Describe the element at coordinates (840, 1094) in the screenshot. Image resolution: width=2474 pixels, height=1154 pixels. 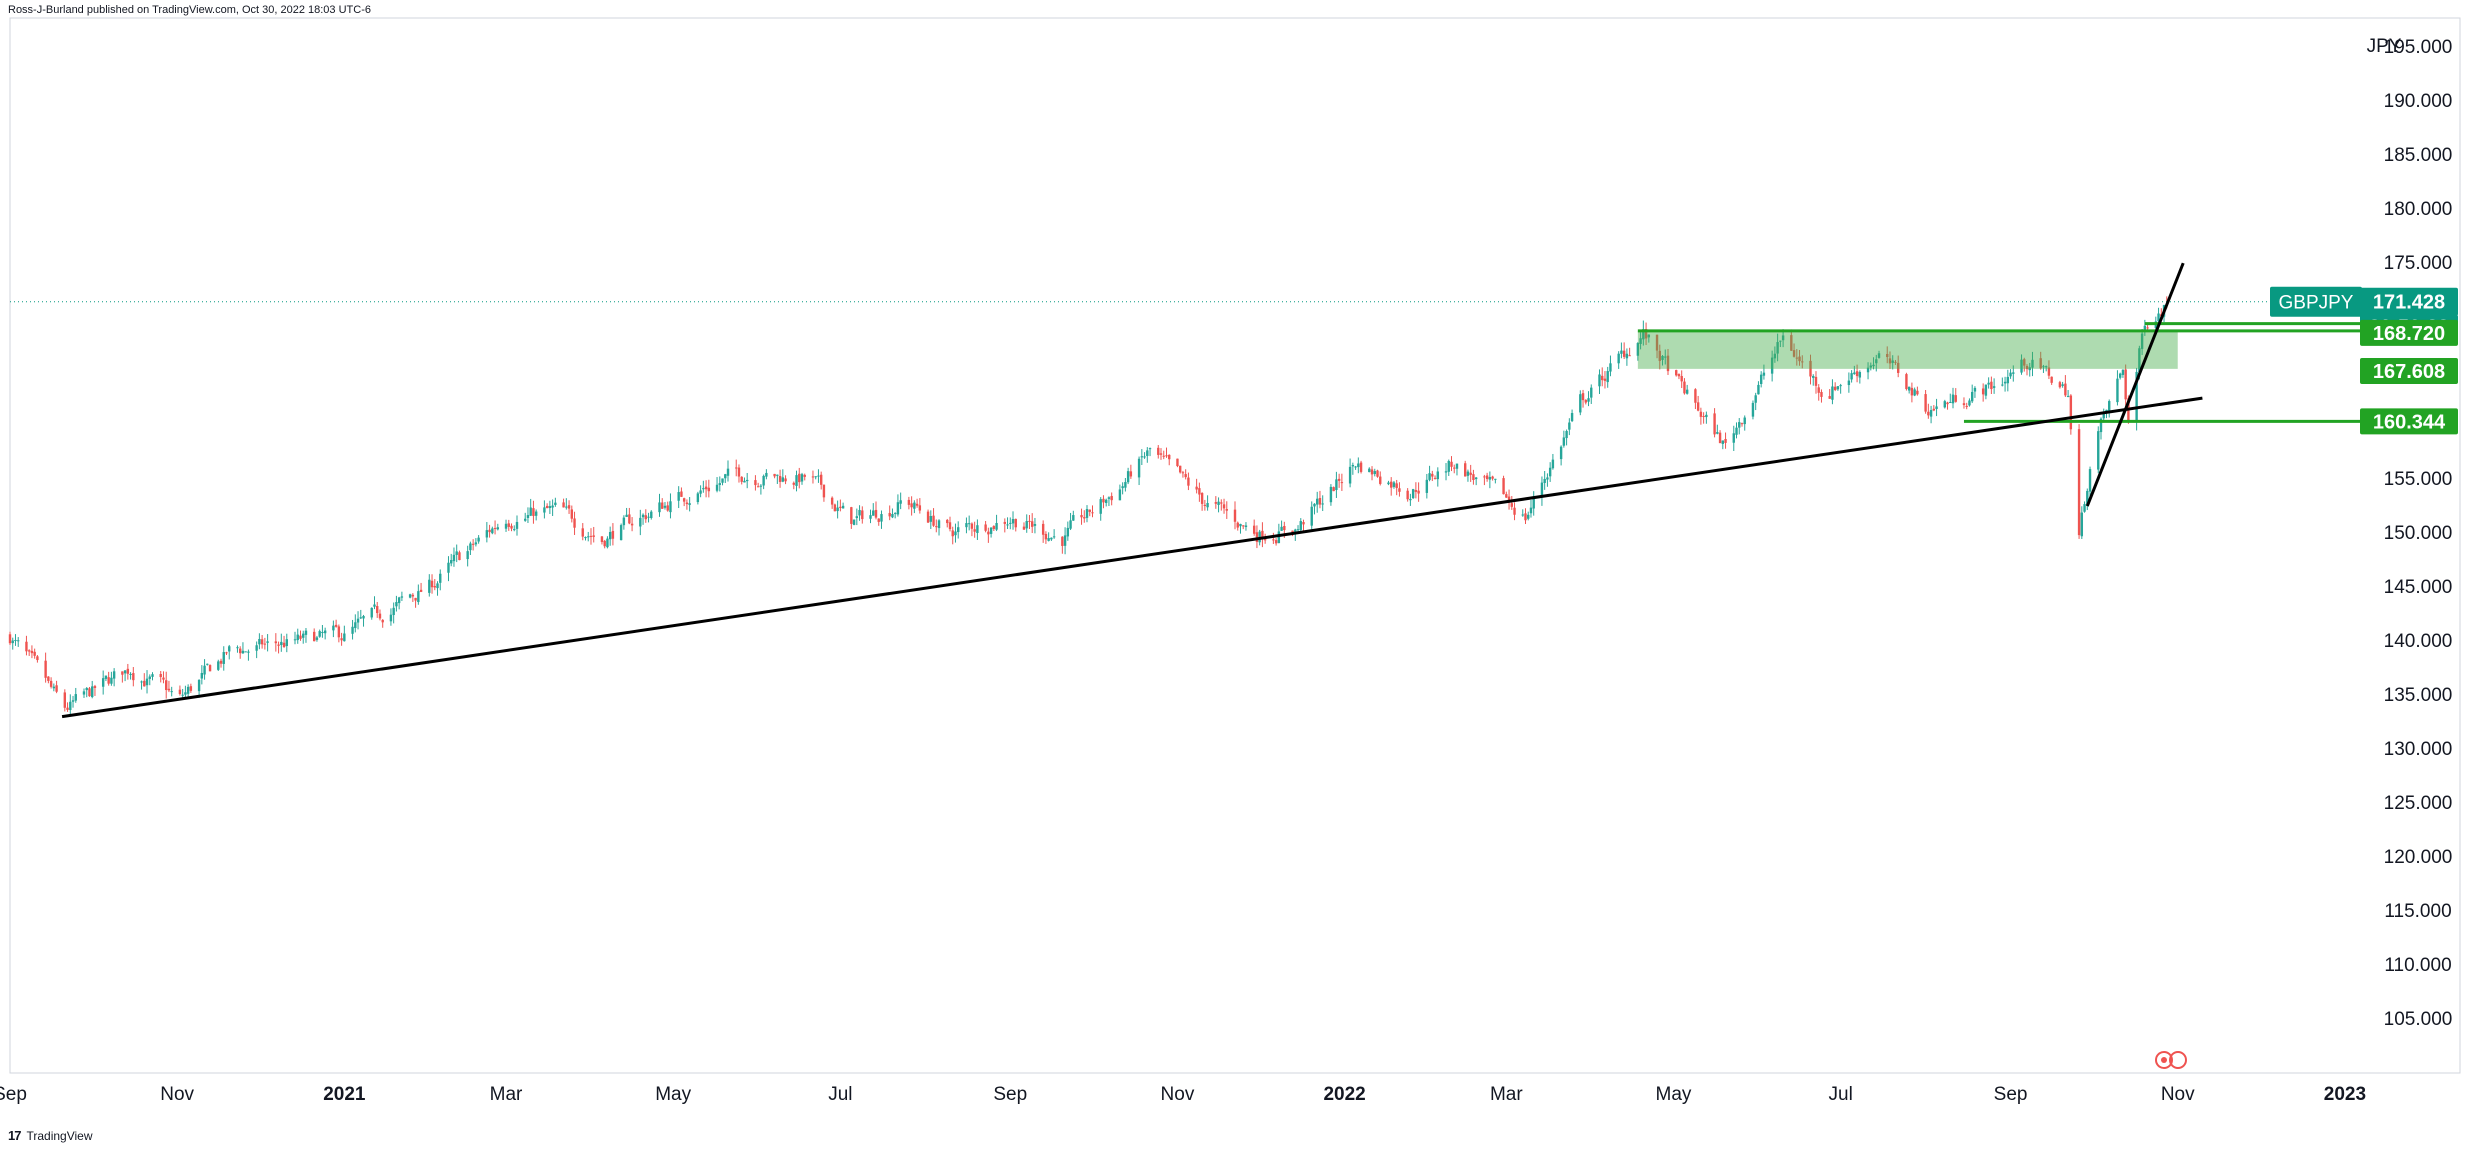
I see `time-tick-label: Jul` at that location.